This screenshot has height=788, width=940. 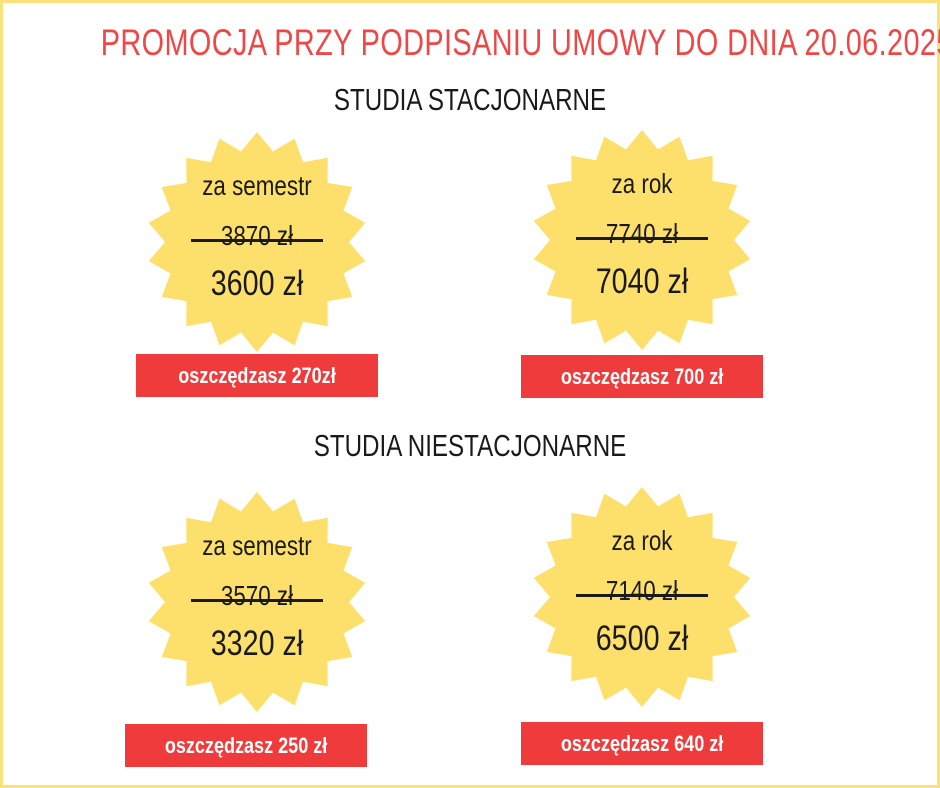 What do you see at coordinates (470, 99) in the screenshot?
I see `section-title-stacjonarne: STUDIA STACJONARNE` at bounding box center [470, 99].